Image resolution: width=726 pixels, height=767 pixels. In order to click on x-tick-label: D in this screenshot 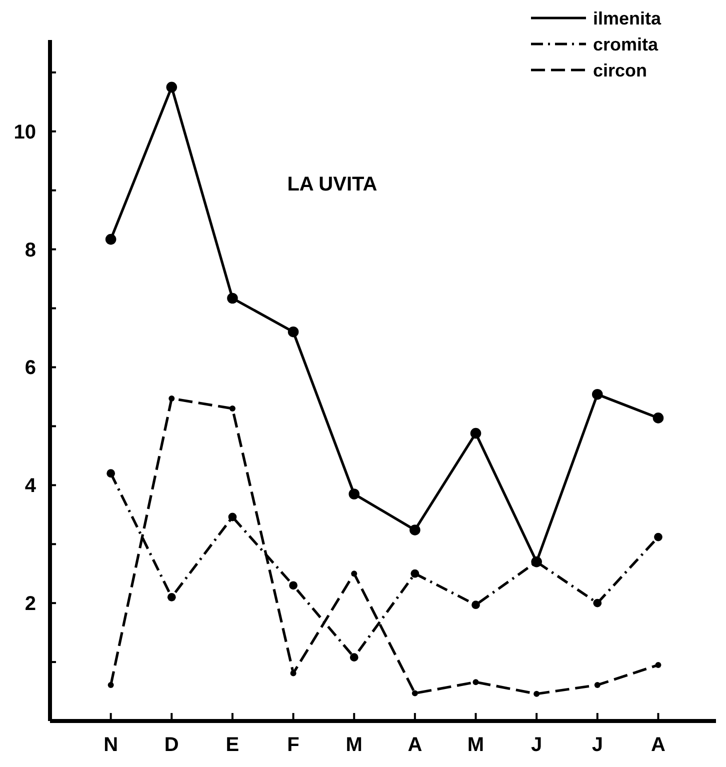, I will do `click(171, 745)`.